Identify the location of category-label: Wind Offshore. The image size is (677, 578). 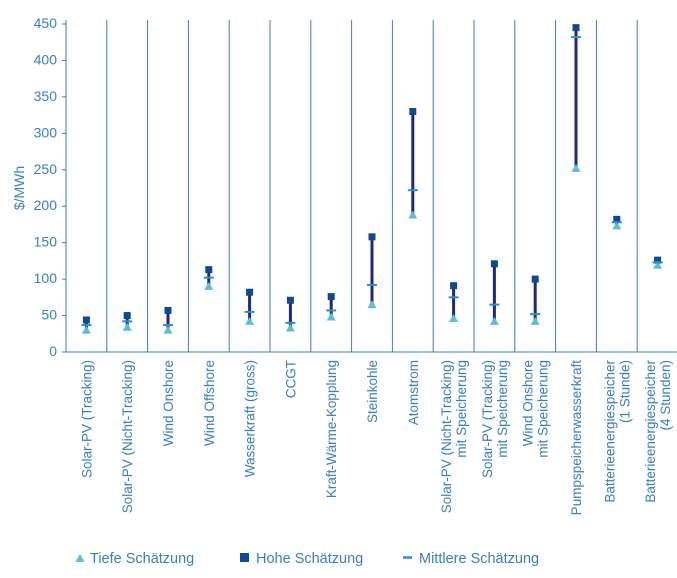
(209, 403).